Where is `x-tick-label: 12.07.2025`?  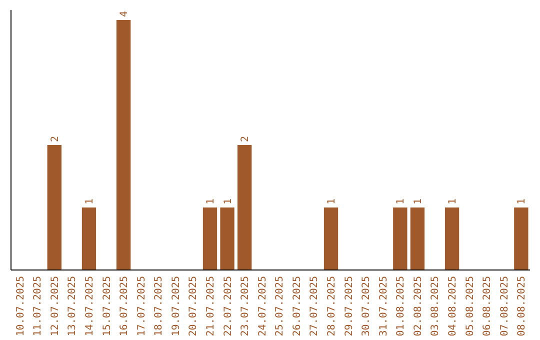
x-tick-label: 12.07.2025 is located at coordinates (55, 306).